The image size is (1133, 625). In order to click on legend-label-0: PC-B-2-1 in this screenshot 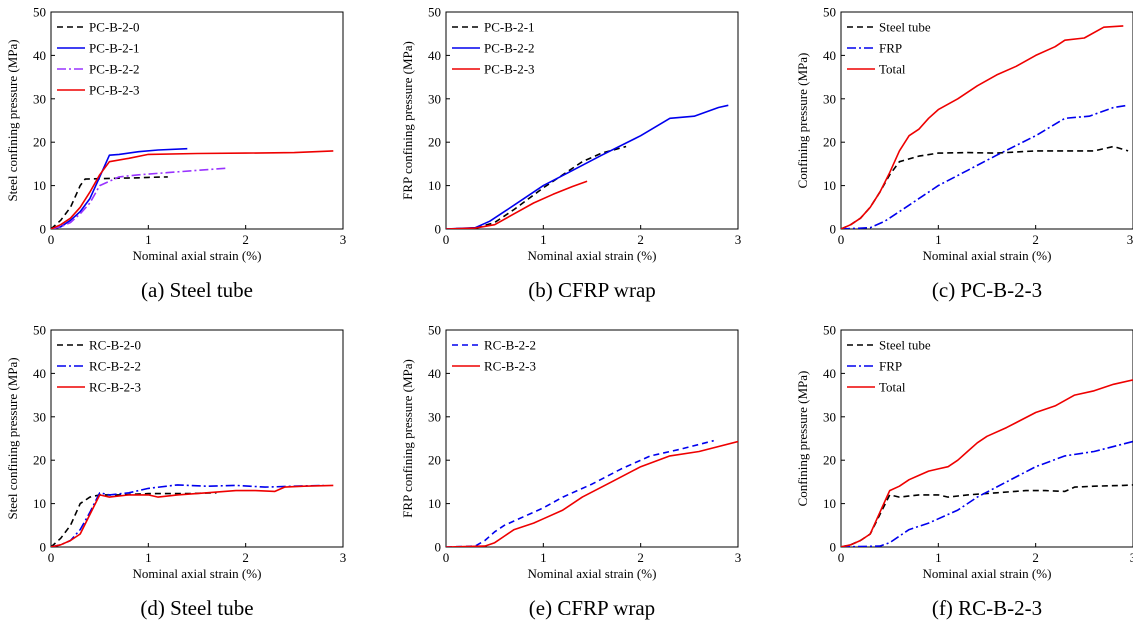, I will do `click(509, 27)`.